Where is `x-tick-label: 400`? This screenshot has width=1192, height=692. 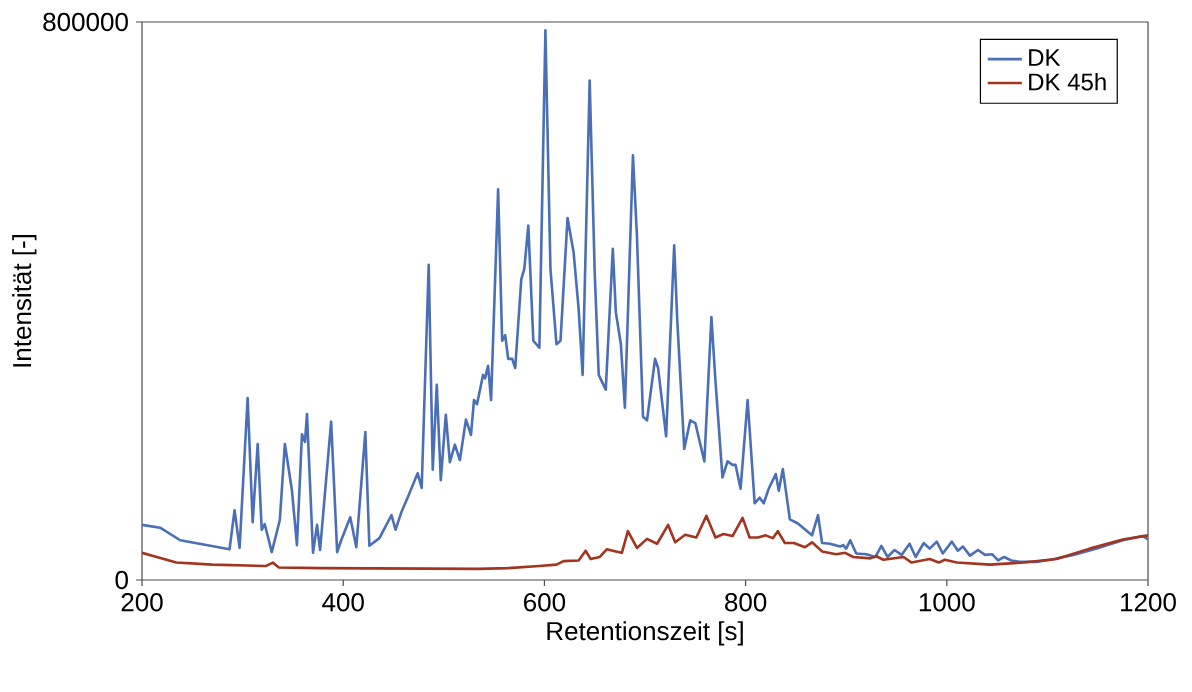
x-tick-label: 400 is located at coordinates (343, 602).